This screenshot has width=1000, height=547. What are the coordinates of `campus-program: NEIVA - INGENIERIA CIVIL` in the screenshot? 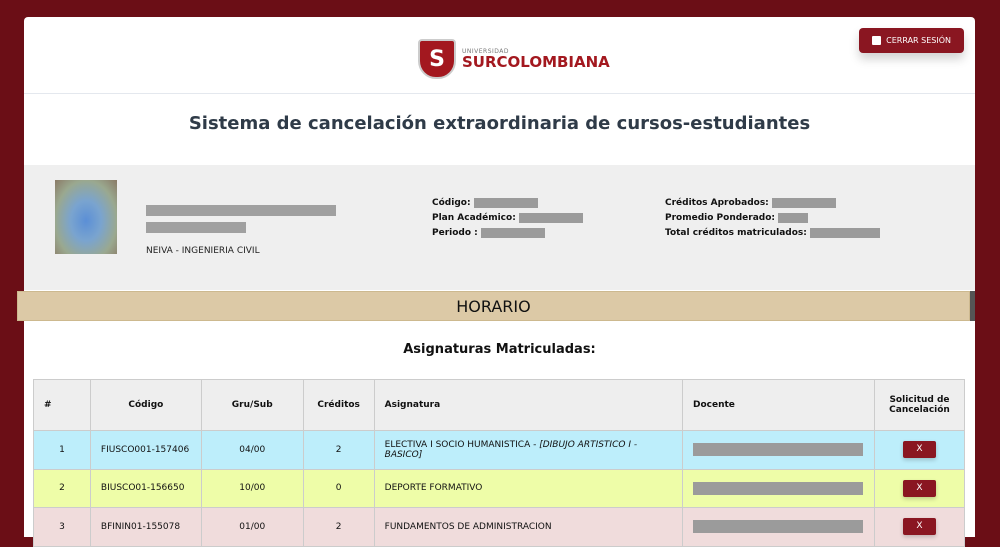 It's located at (203, 251).